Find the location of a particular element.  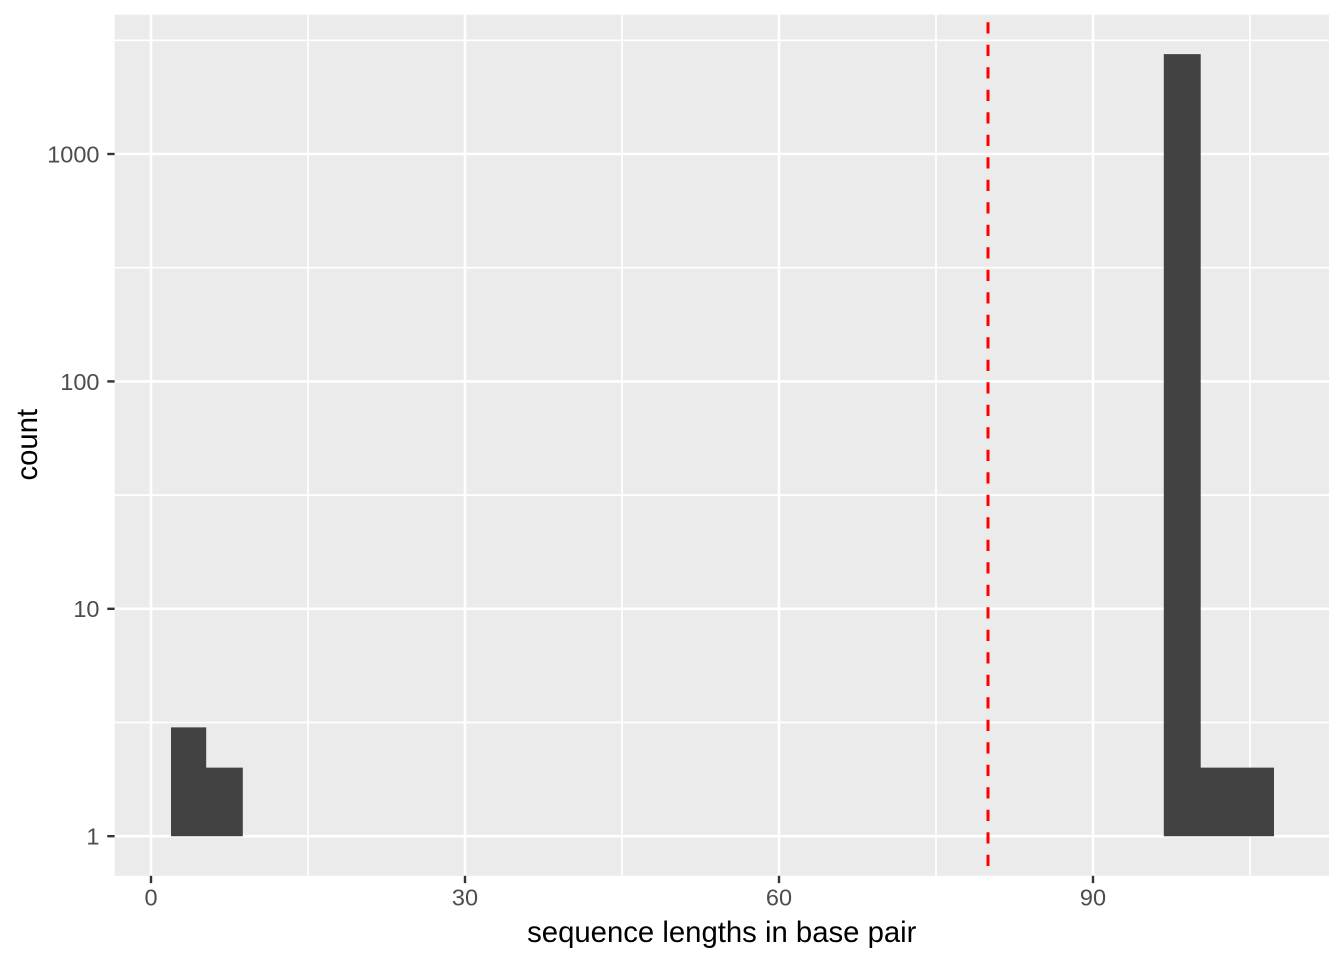

svg-text: 0 is located at coordinates (150, 898).